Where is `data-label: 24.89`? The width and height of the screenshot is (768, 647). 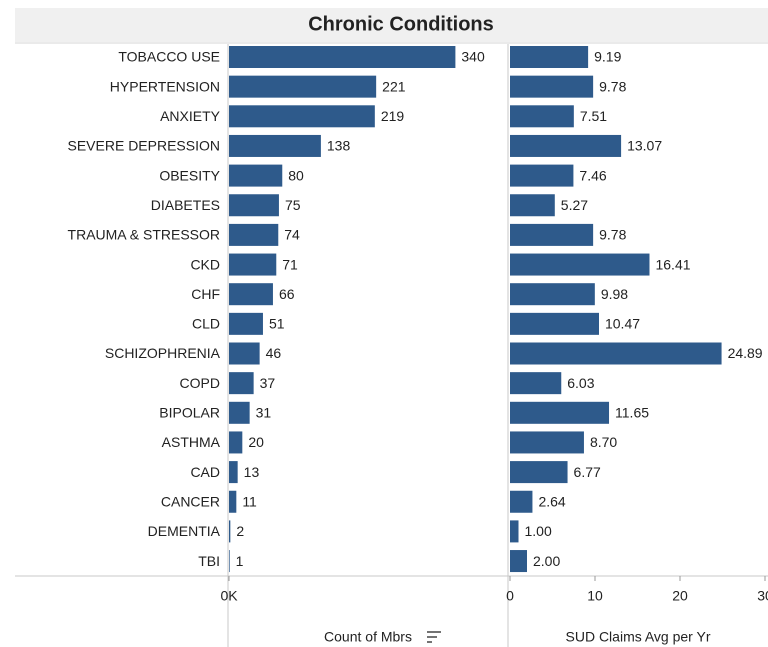
data-label: 24.89 is located at coordinates (745, 353).